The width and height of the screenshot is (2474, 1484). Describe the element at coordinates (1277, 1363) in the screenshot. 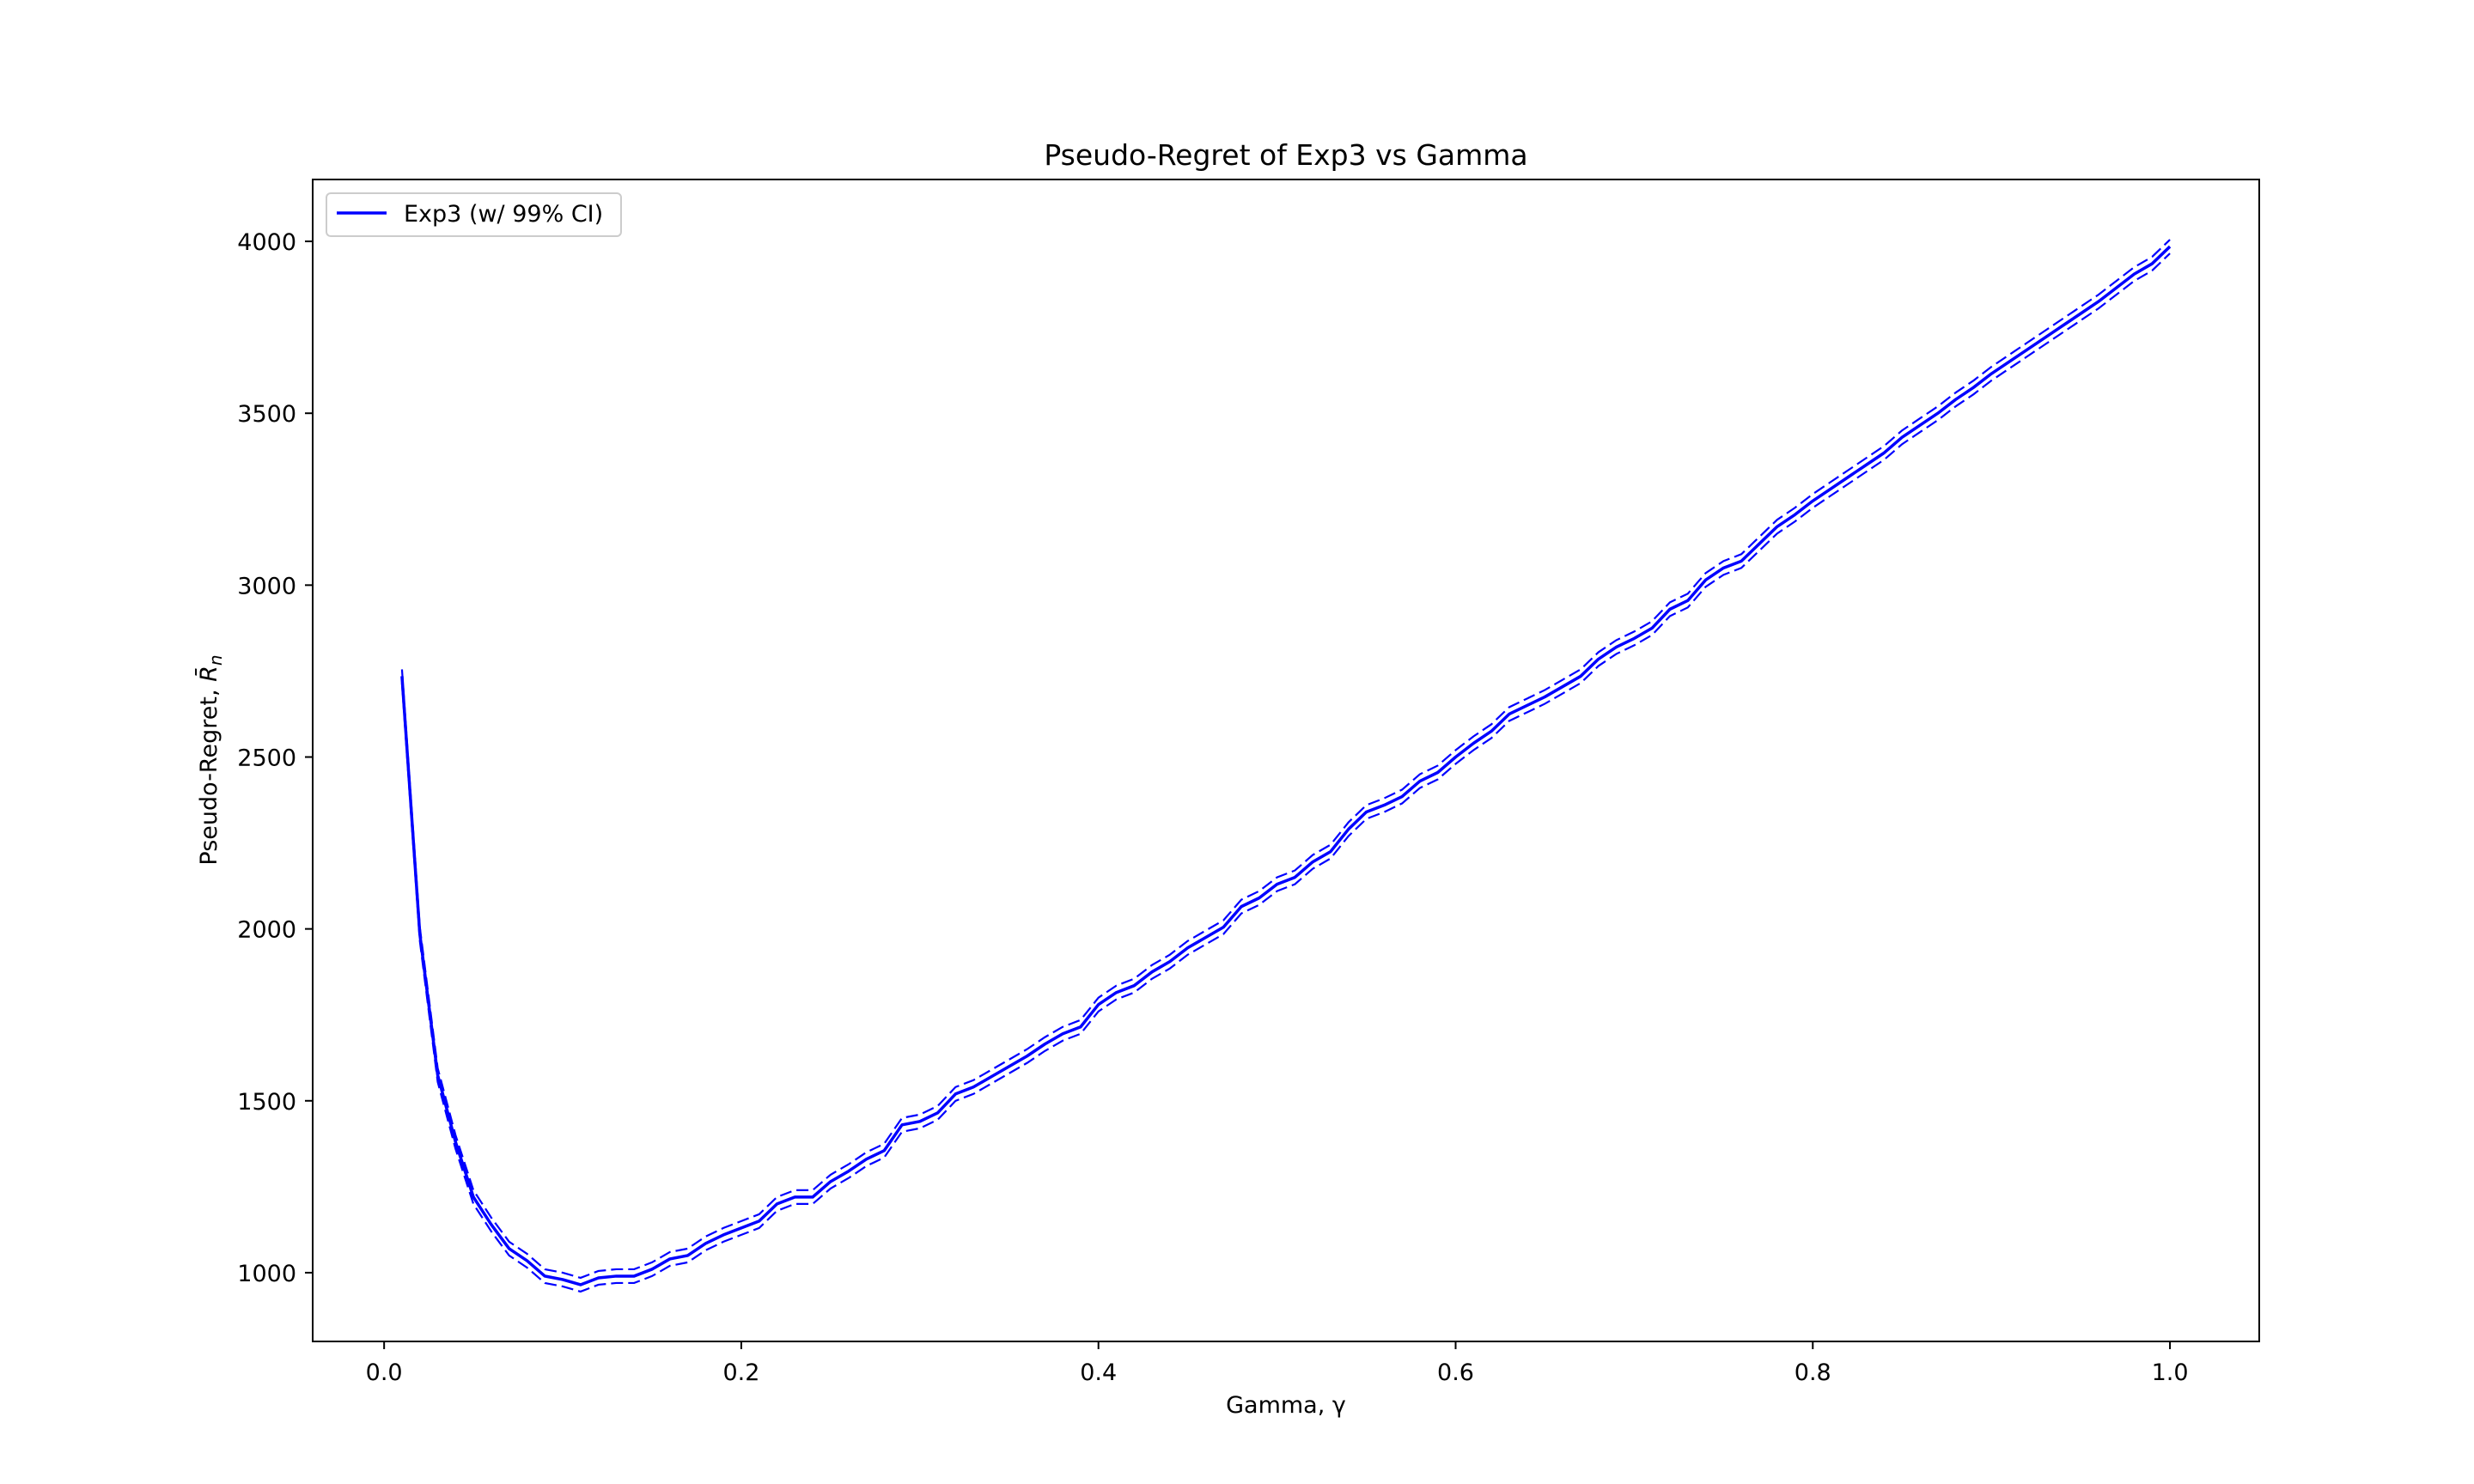

I see `x-axis: 0.0 0.2 0.4 0.6 0.8 1.0` at that location.